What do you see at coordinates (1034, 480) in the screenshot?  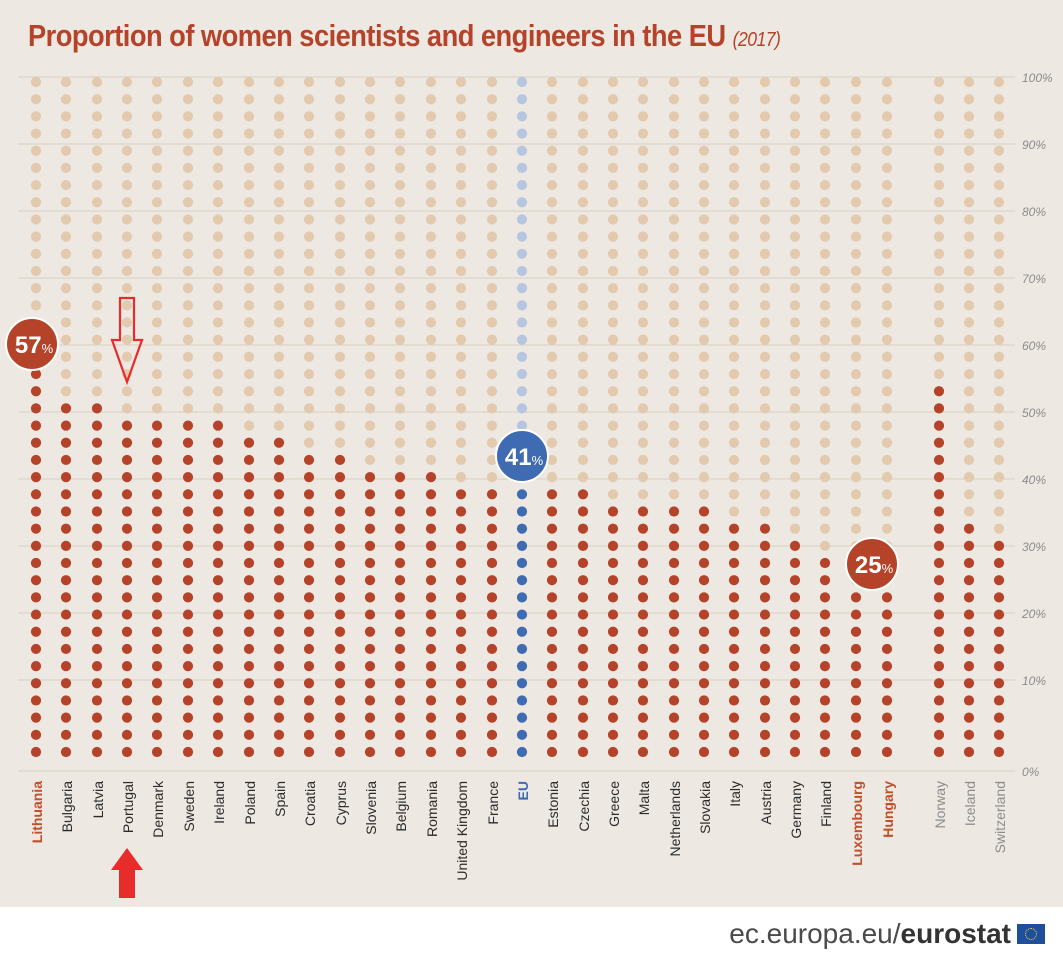 I see `y-tick-label: 40%` at bounding box center [1034, 480].